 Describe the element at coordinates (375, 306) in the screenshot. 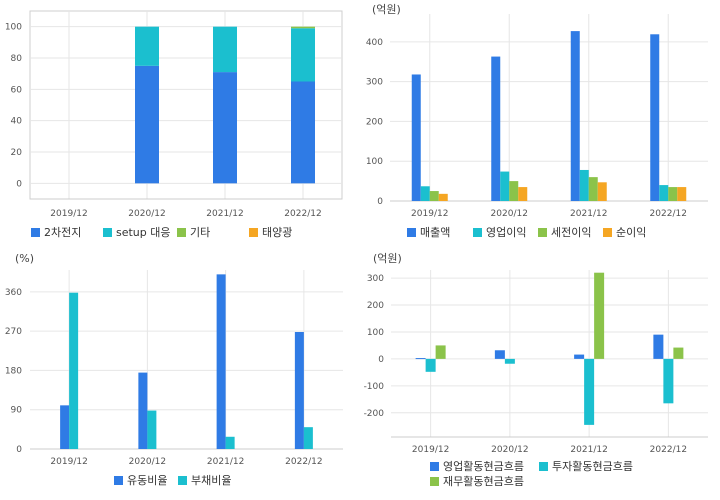

I see `y-tick-label: 200` at that location.